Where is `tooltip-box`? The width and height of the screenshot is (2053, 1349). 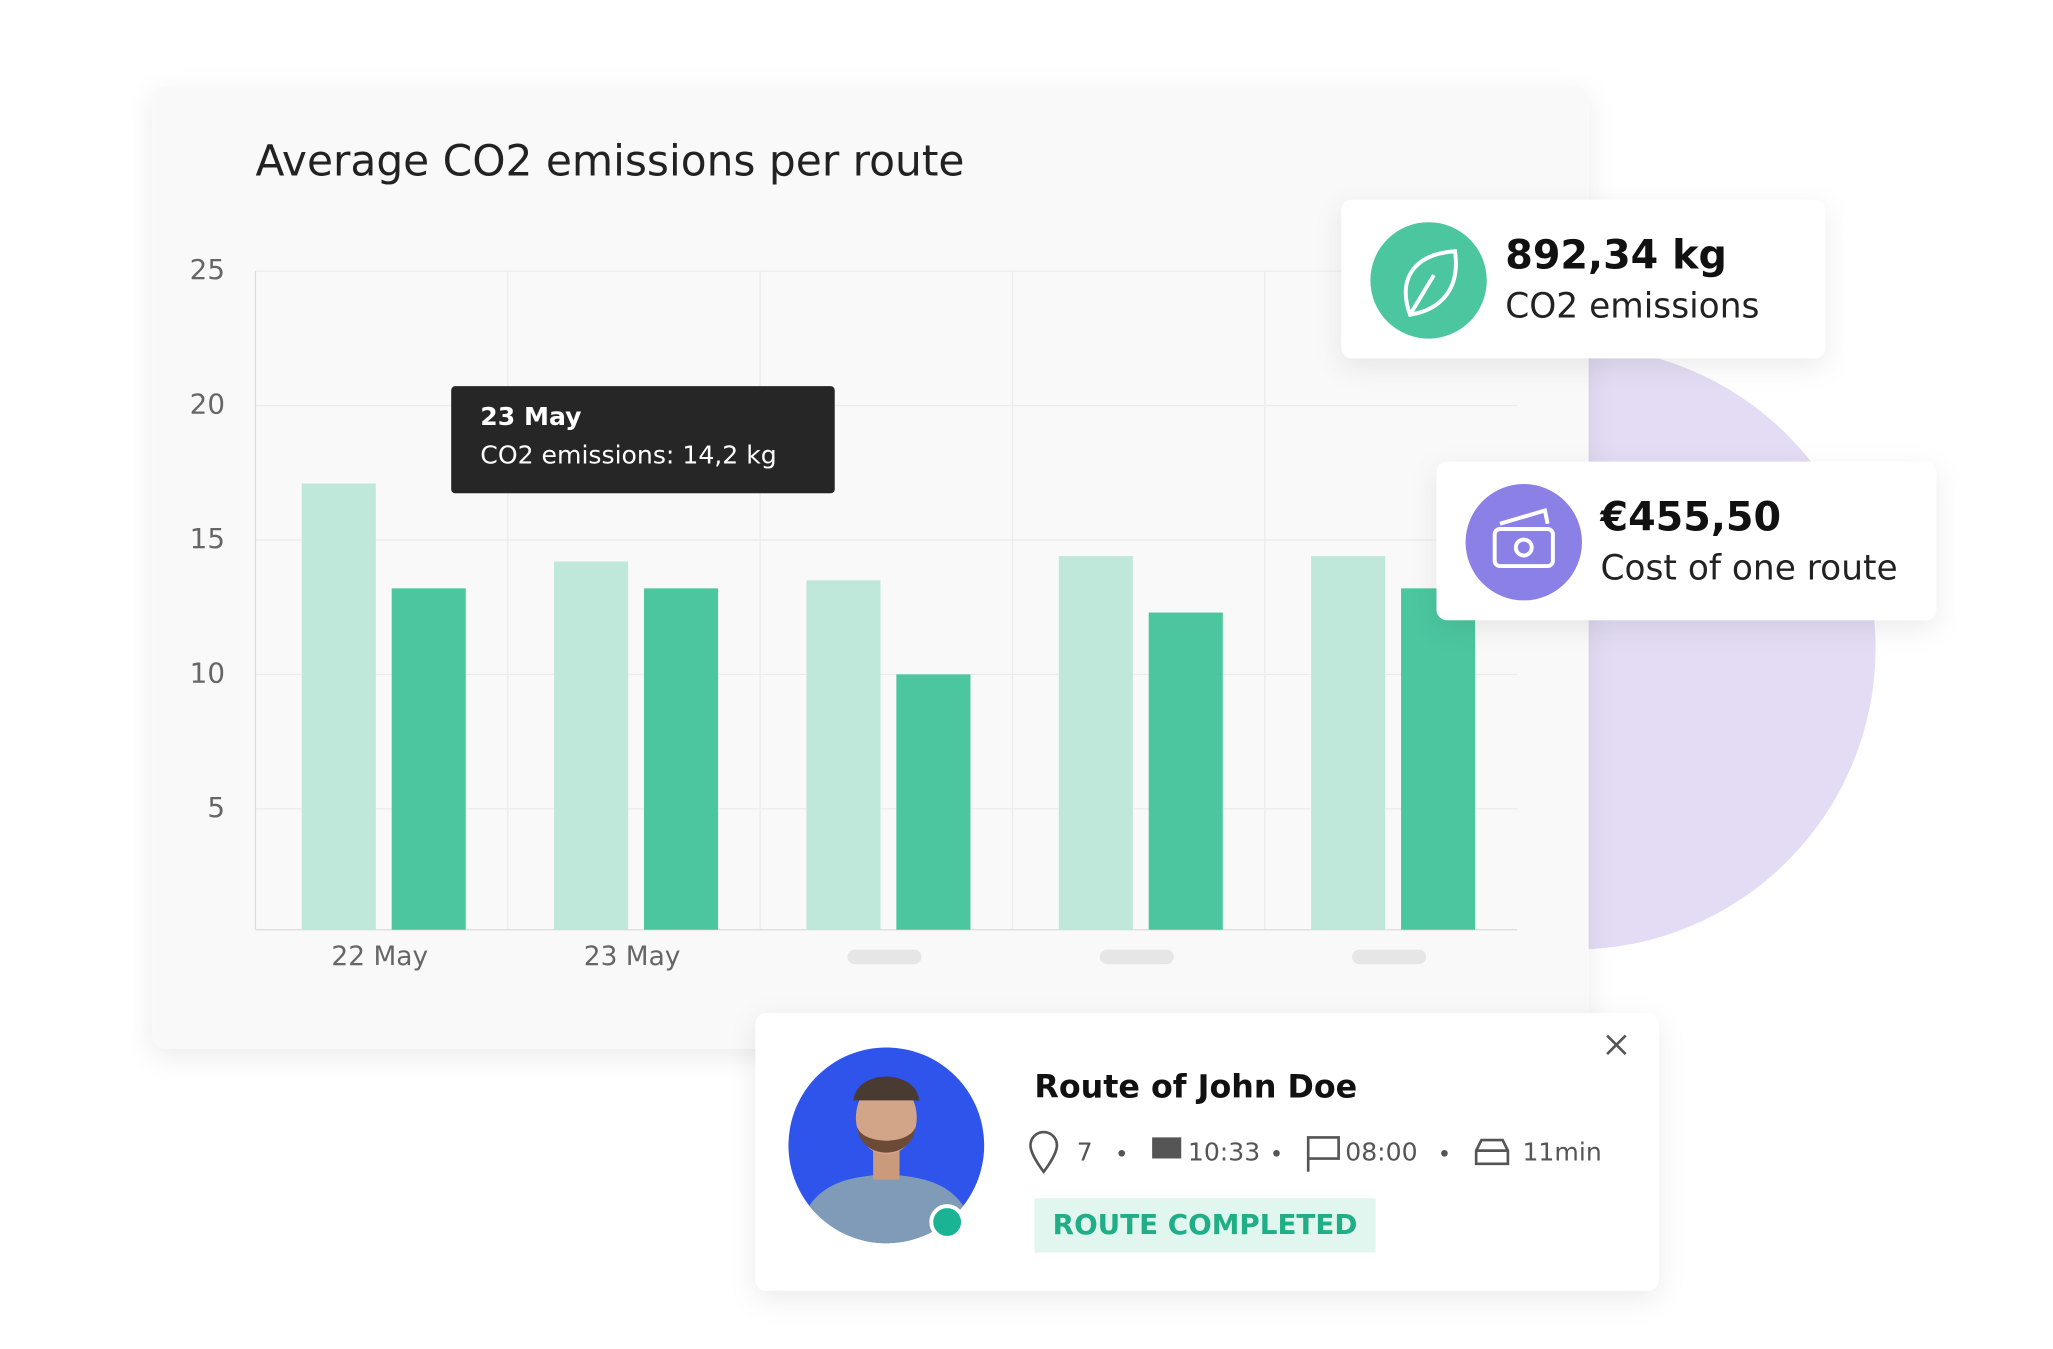 tooltip-box is located at coordinates (643, 440).